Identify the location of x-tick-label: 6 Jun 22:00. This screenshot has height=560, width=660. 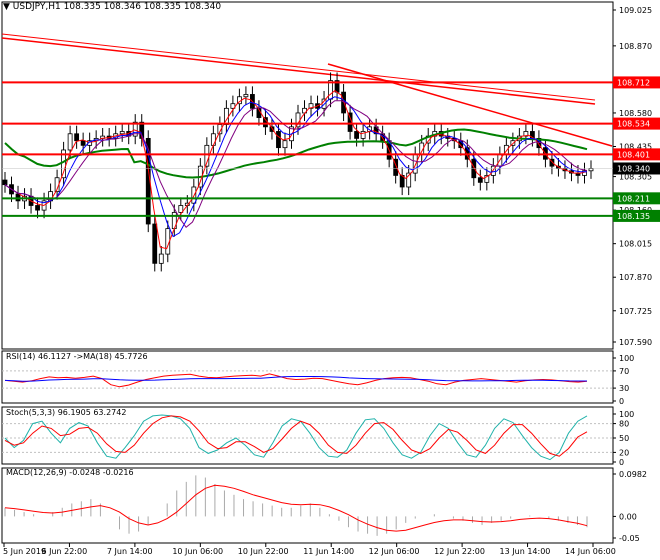
(64, 551).